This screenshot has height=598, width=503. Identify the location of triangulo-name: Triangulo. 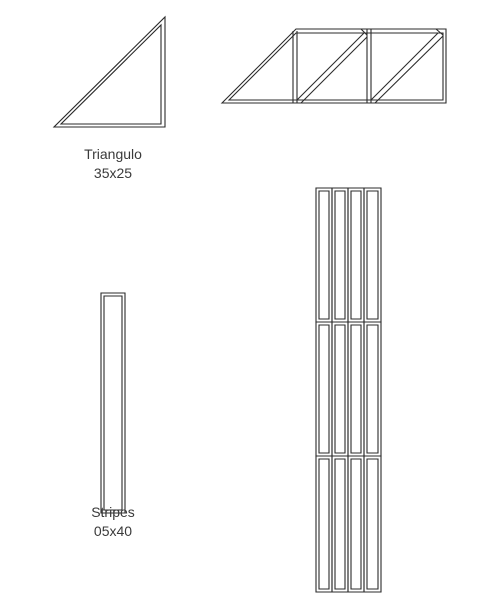
(113, 154).